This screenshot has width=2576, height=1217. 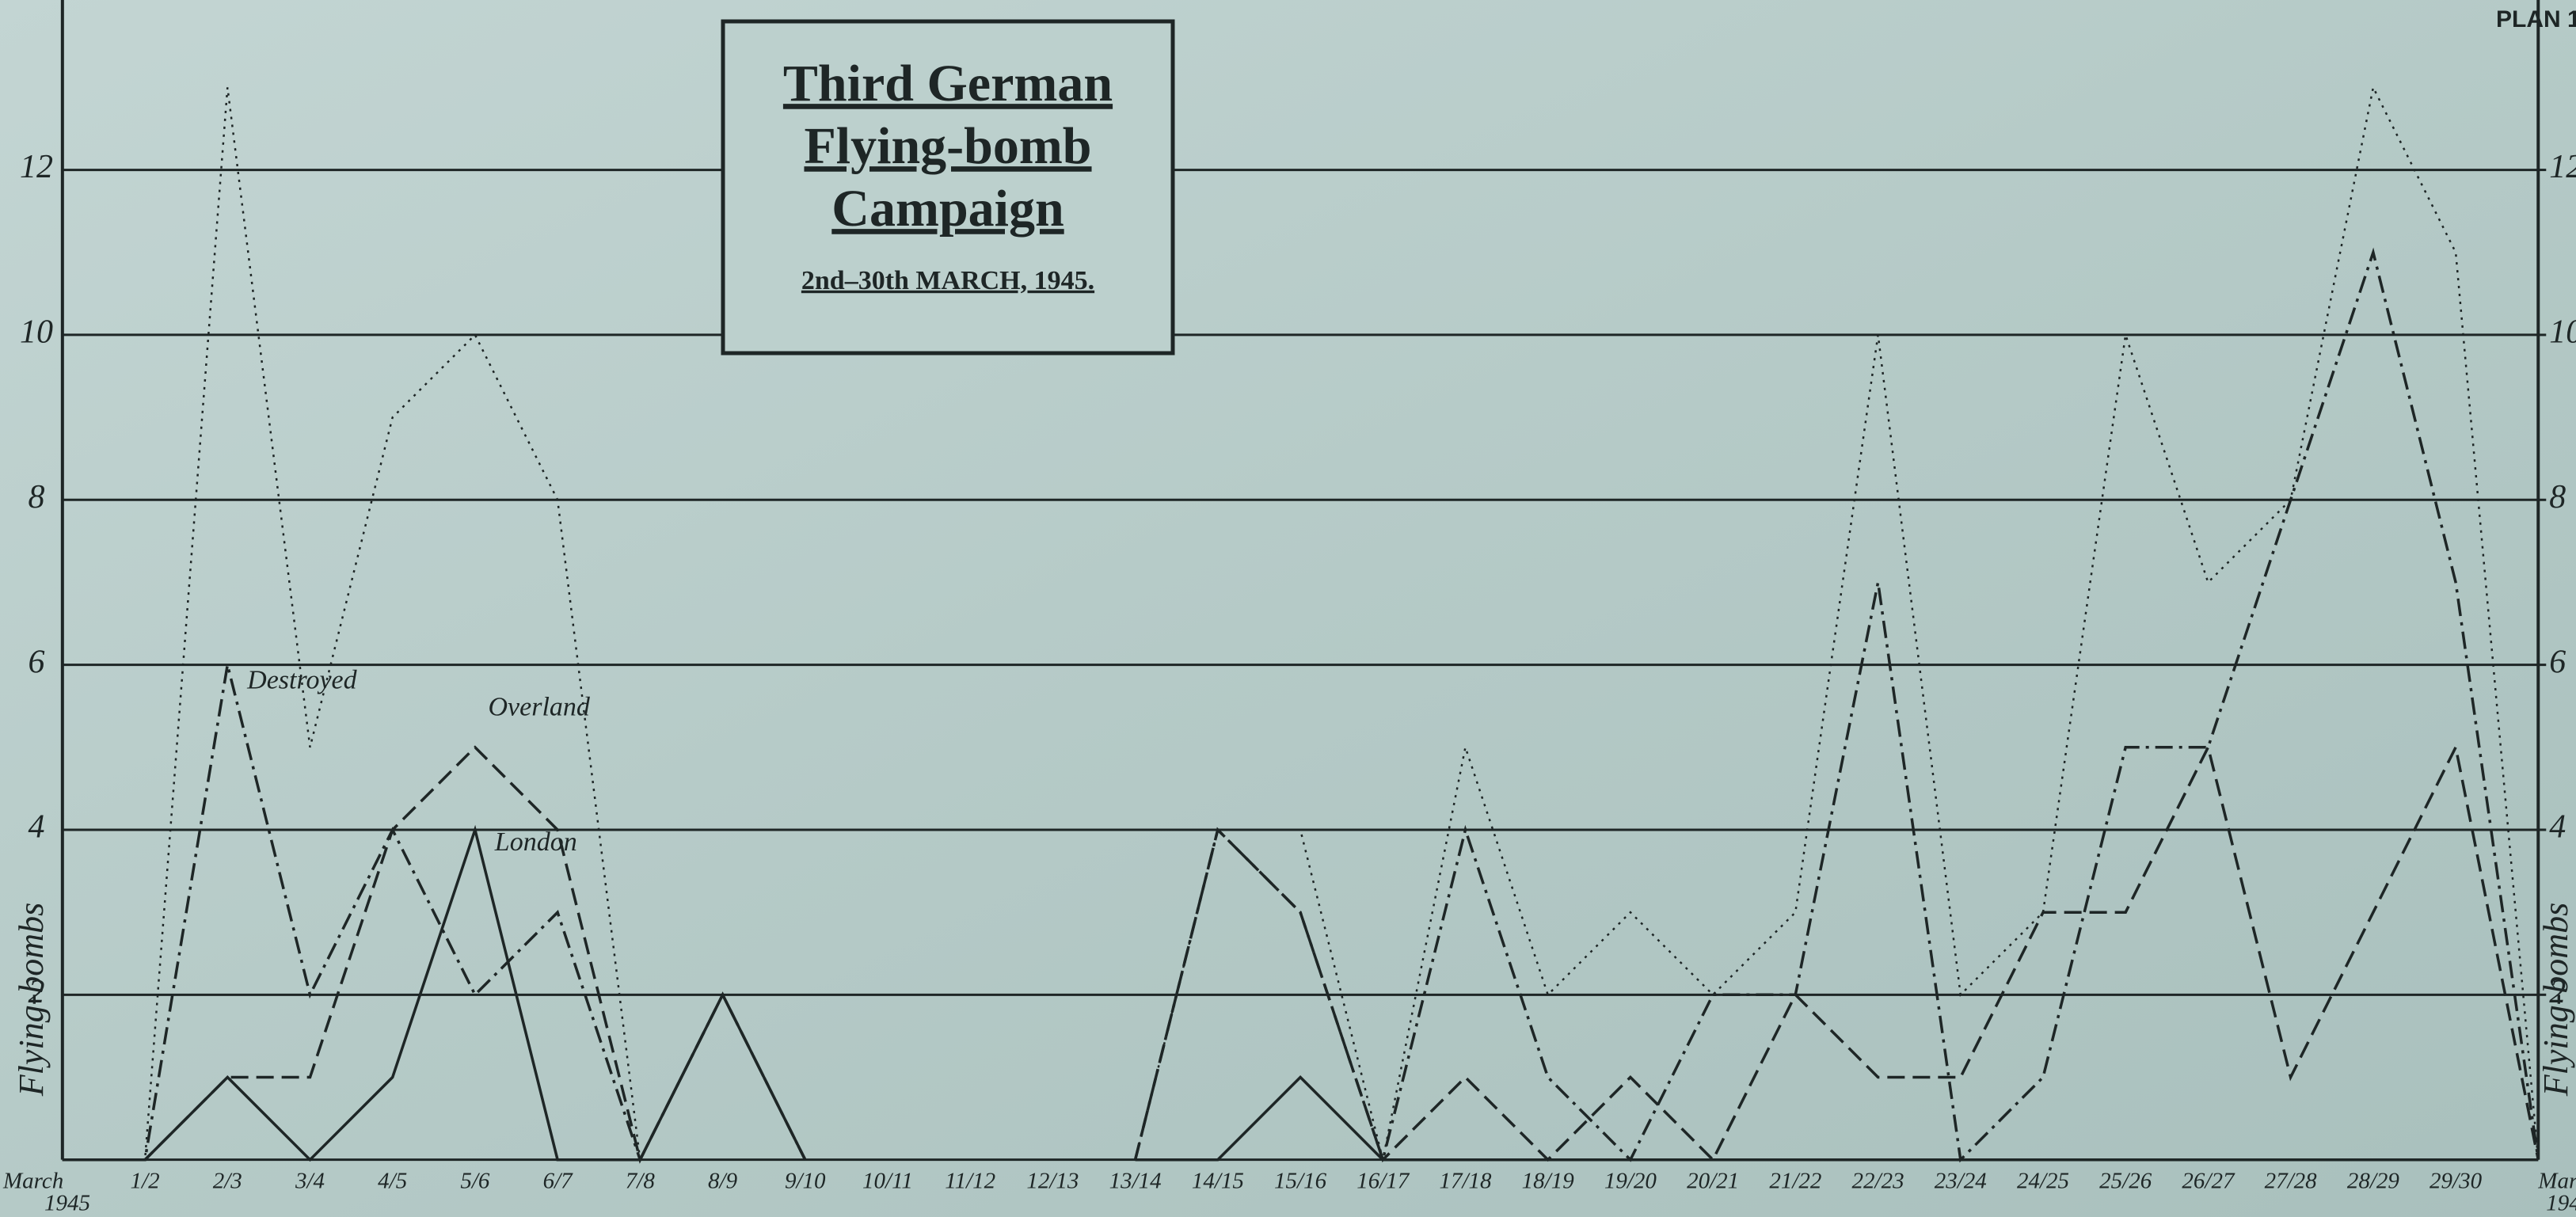 I want to click on y-tick-label: 10, so click(x=36, y=332).